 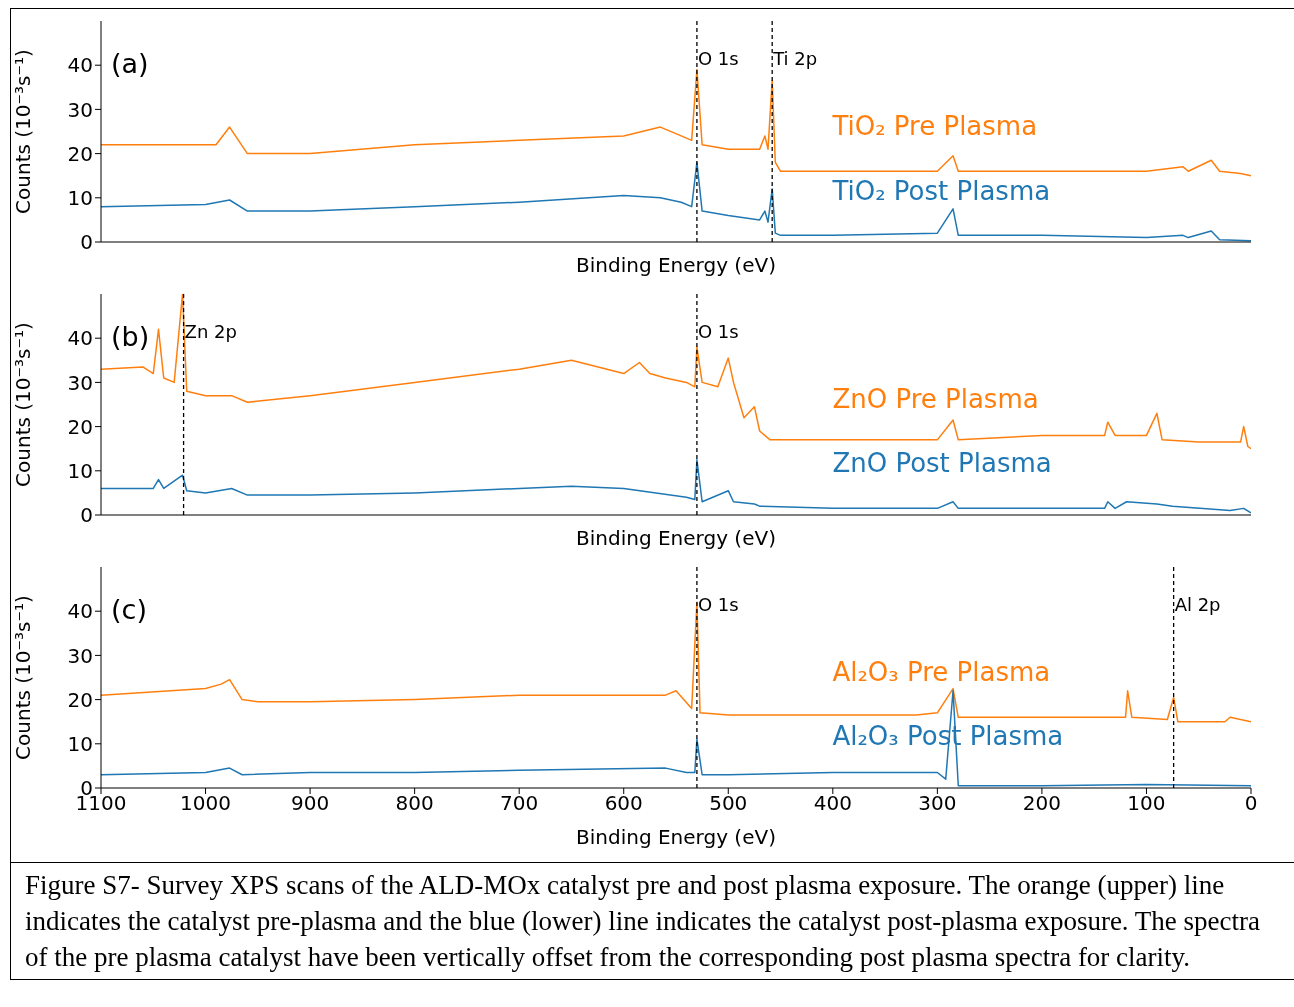 What do you see at coordinates (414, 803) in the screenshot?
I see `x-tick-label: 800` at bounding box center [414, 803].